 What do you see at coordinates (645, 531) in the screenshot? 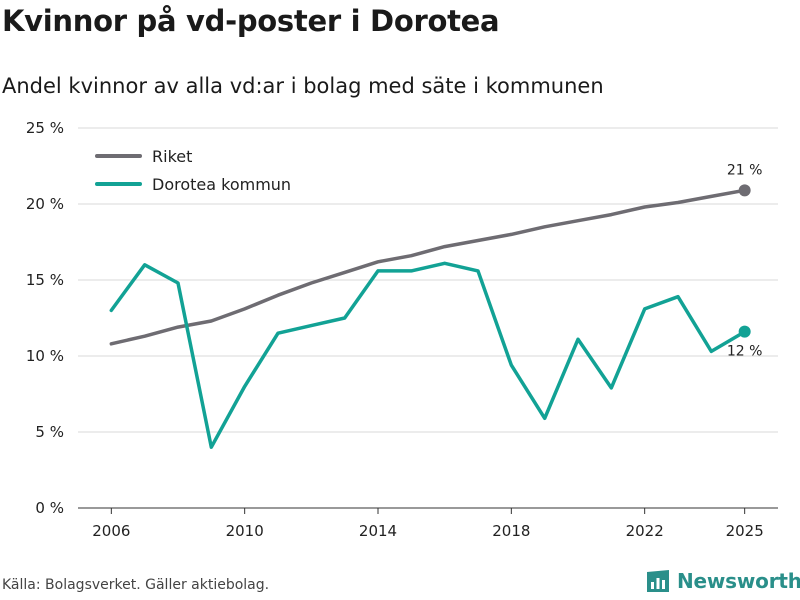
I see `x-tick-label: 2022` at bounding box center [645, 531].